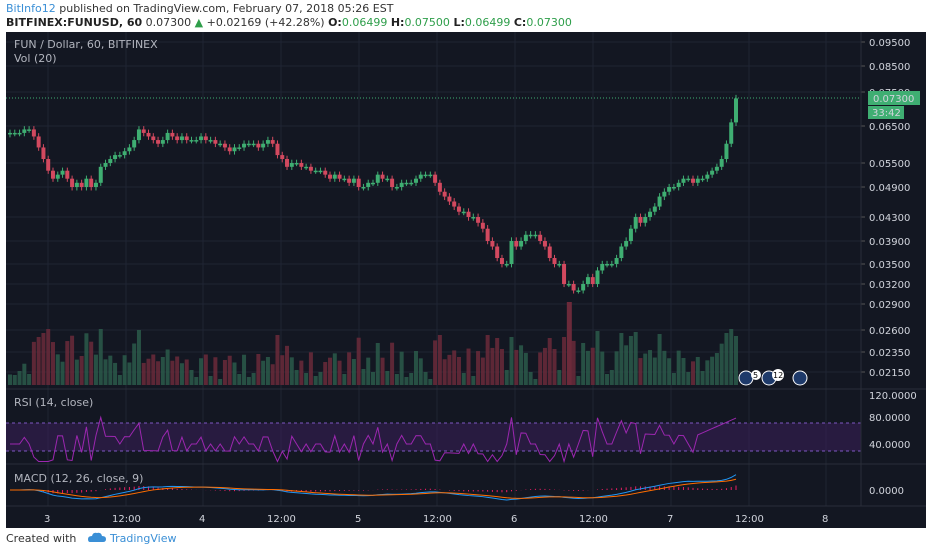 Image resolution: width=932 pixels, height=550 pixels. What do you see at coordinates (755, 375) in the screenshot?
I see `event-count-1: 5` at bounding box center [755, 375].